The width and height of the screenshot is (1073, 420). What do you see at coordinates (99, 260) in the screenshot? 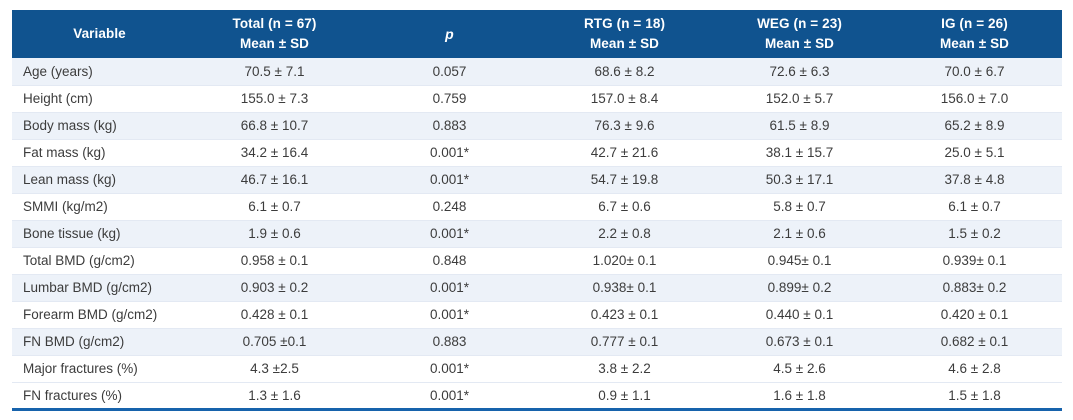
I see `cell-variable: Total BMD (g/cm2)` at bounding box center [99, 260].